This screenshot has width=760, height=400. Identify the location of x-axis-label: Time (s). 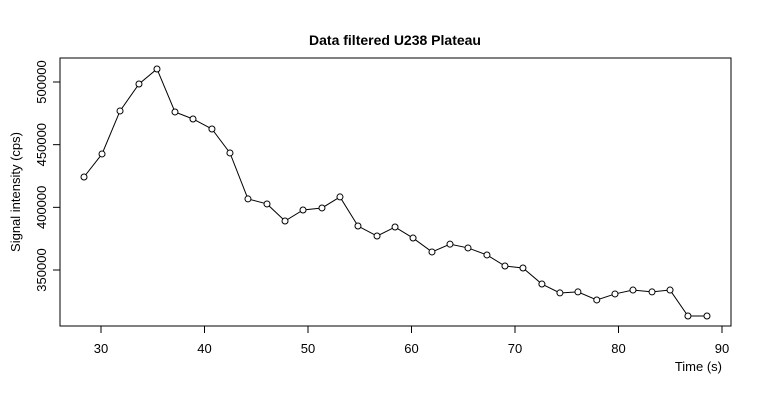
(698, 366).